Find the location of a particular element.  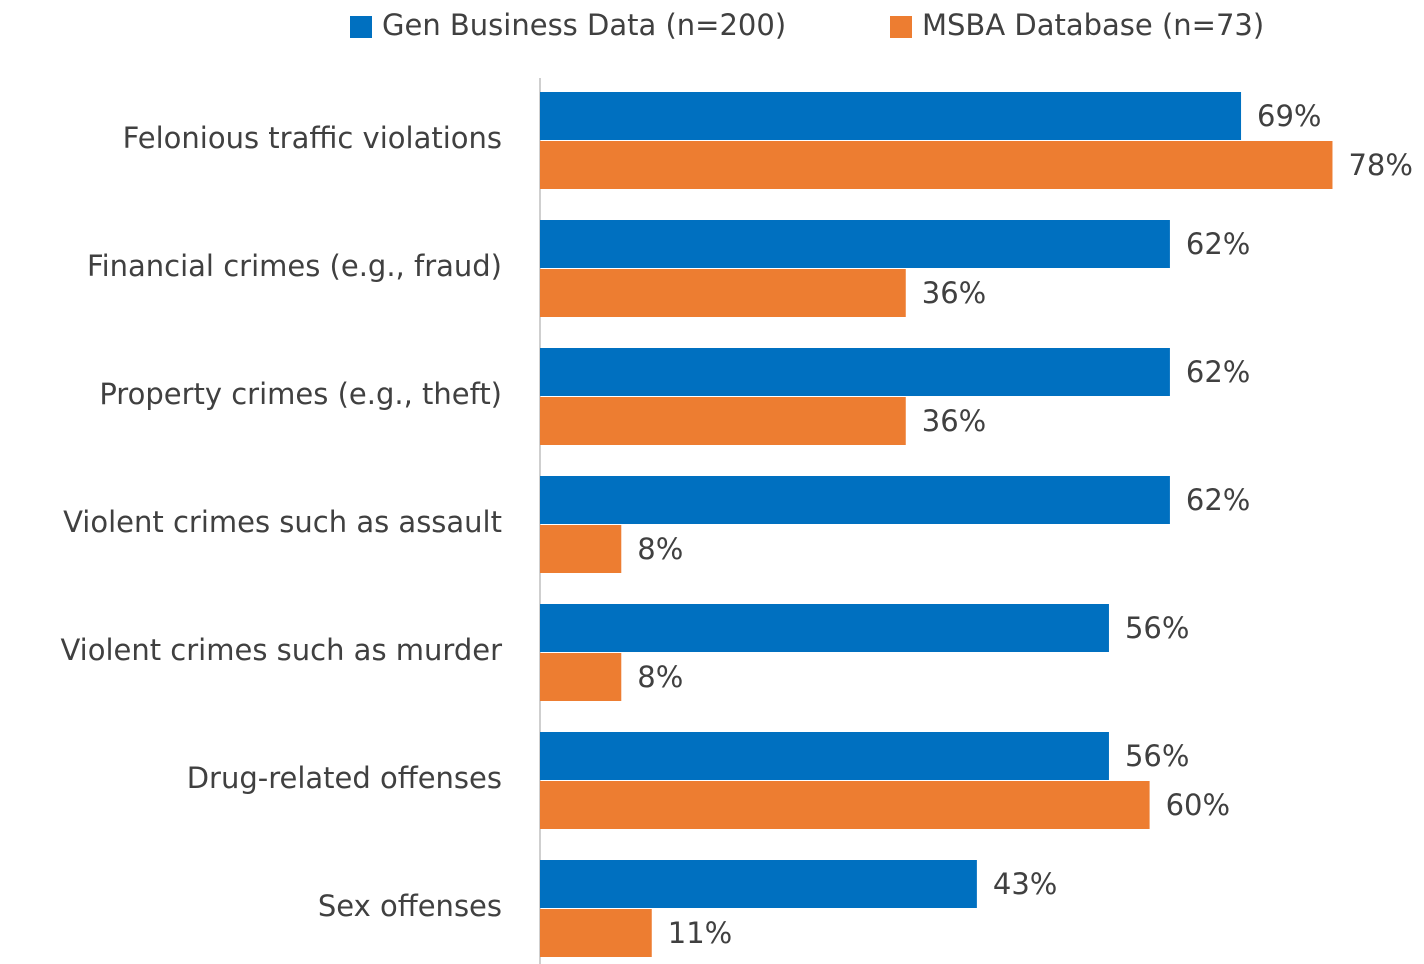

value-label: 78% is located at coordinates (1380, 165).